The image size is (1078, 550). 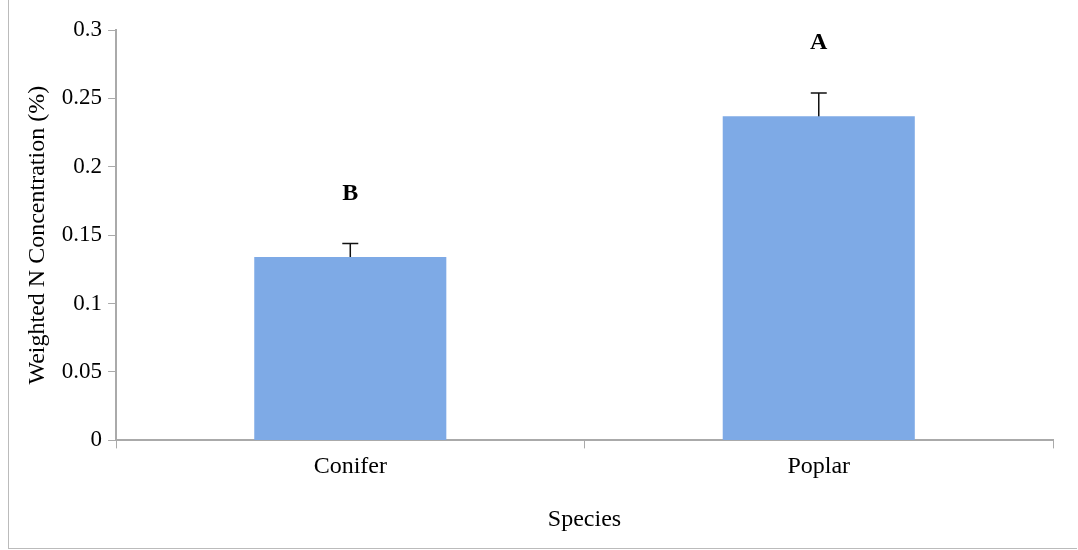 I want to click on annotation: B, so click(x=350, y=191).